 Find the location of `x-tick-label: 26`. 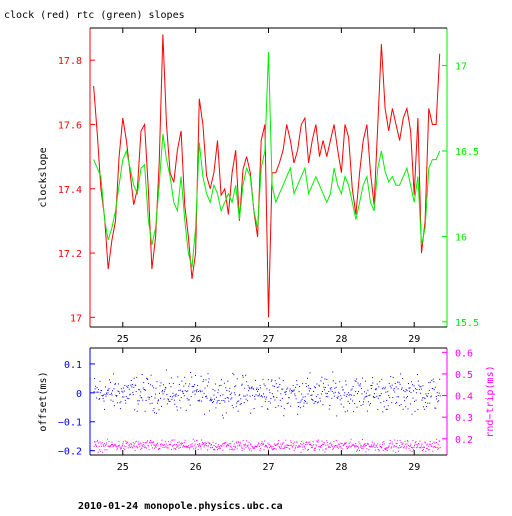

x-tick-label: 26 is located at coordinates (196, 339).